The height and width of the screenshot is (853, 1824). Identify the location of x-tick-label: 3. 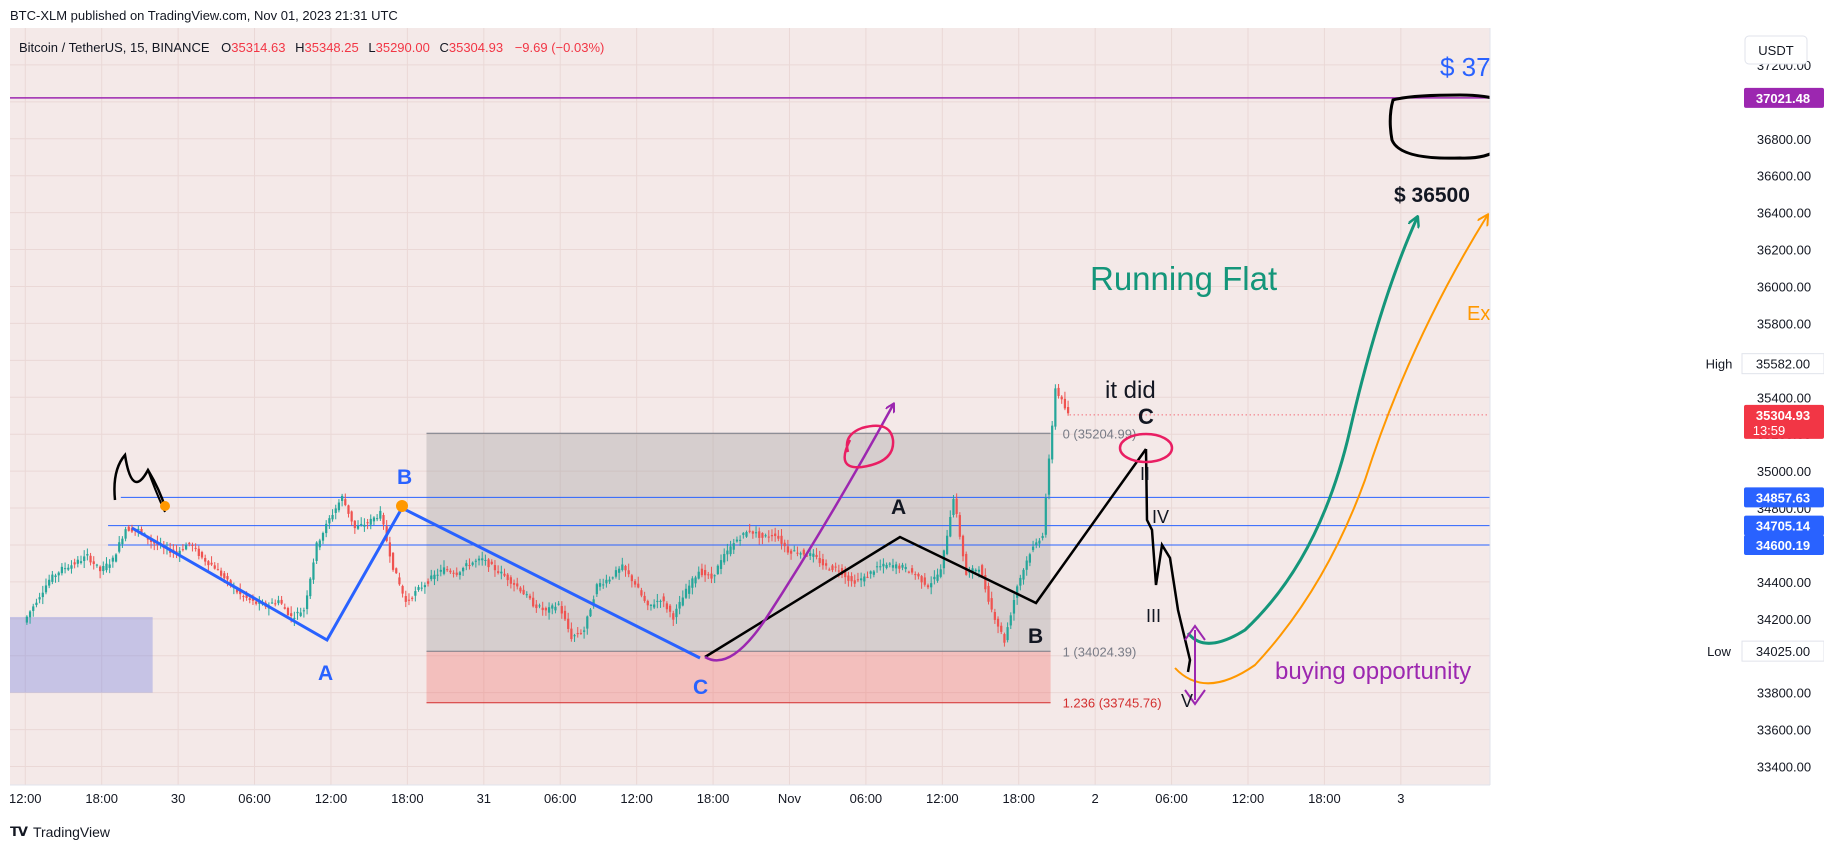
(1400, 798).